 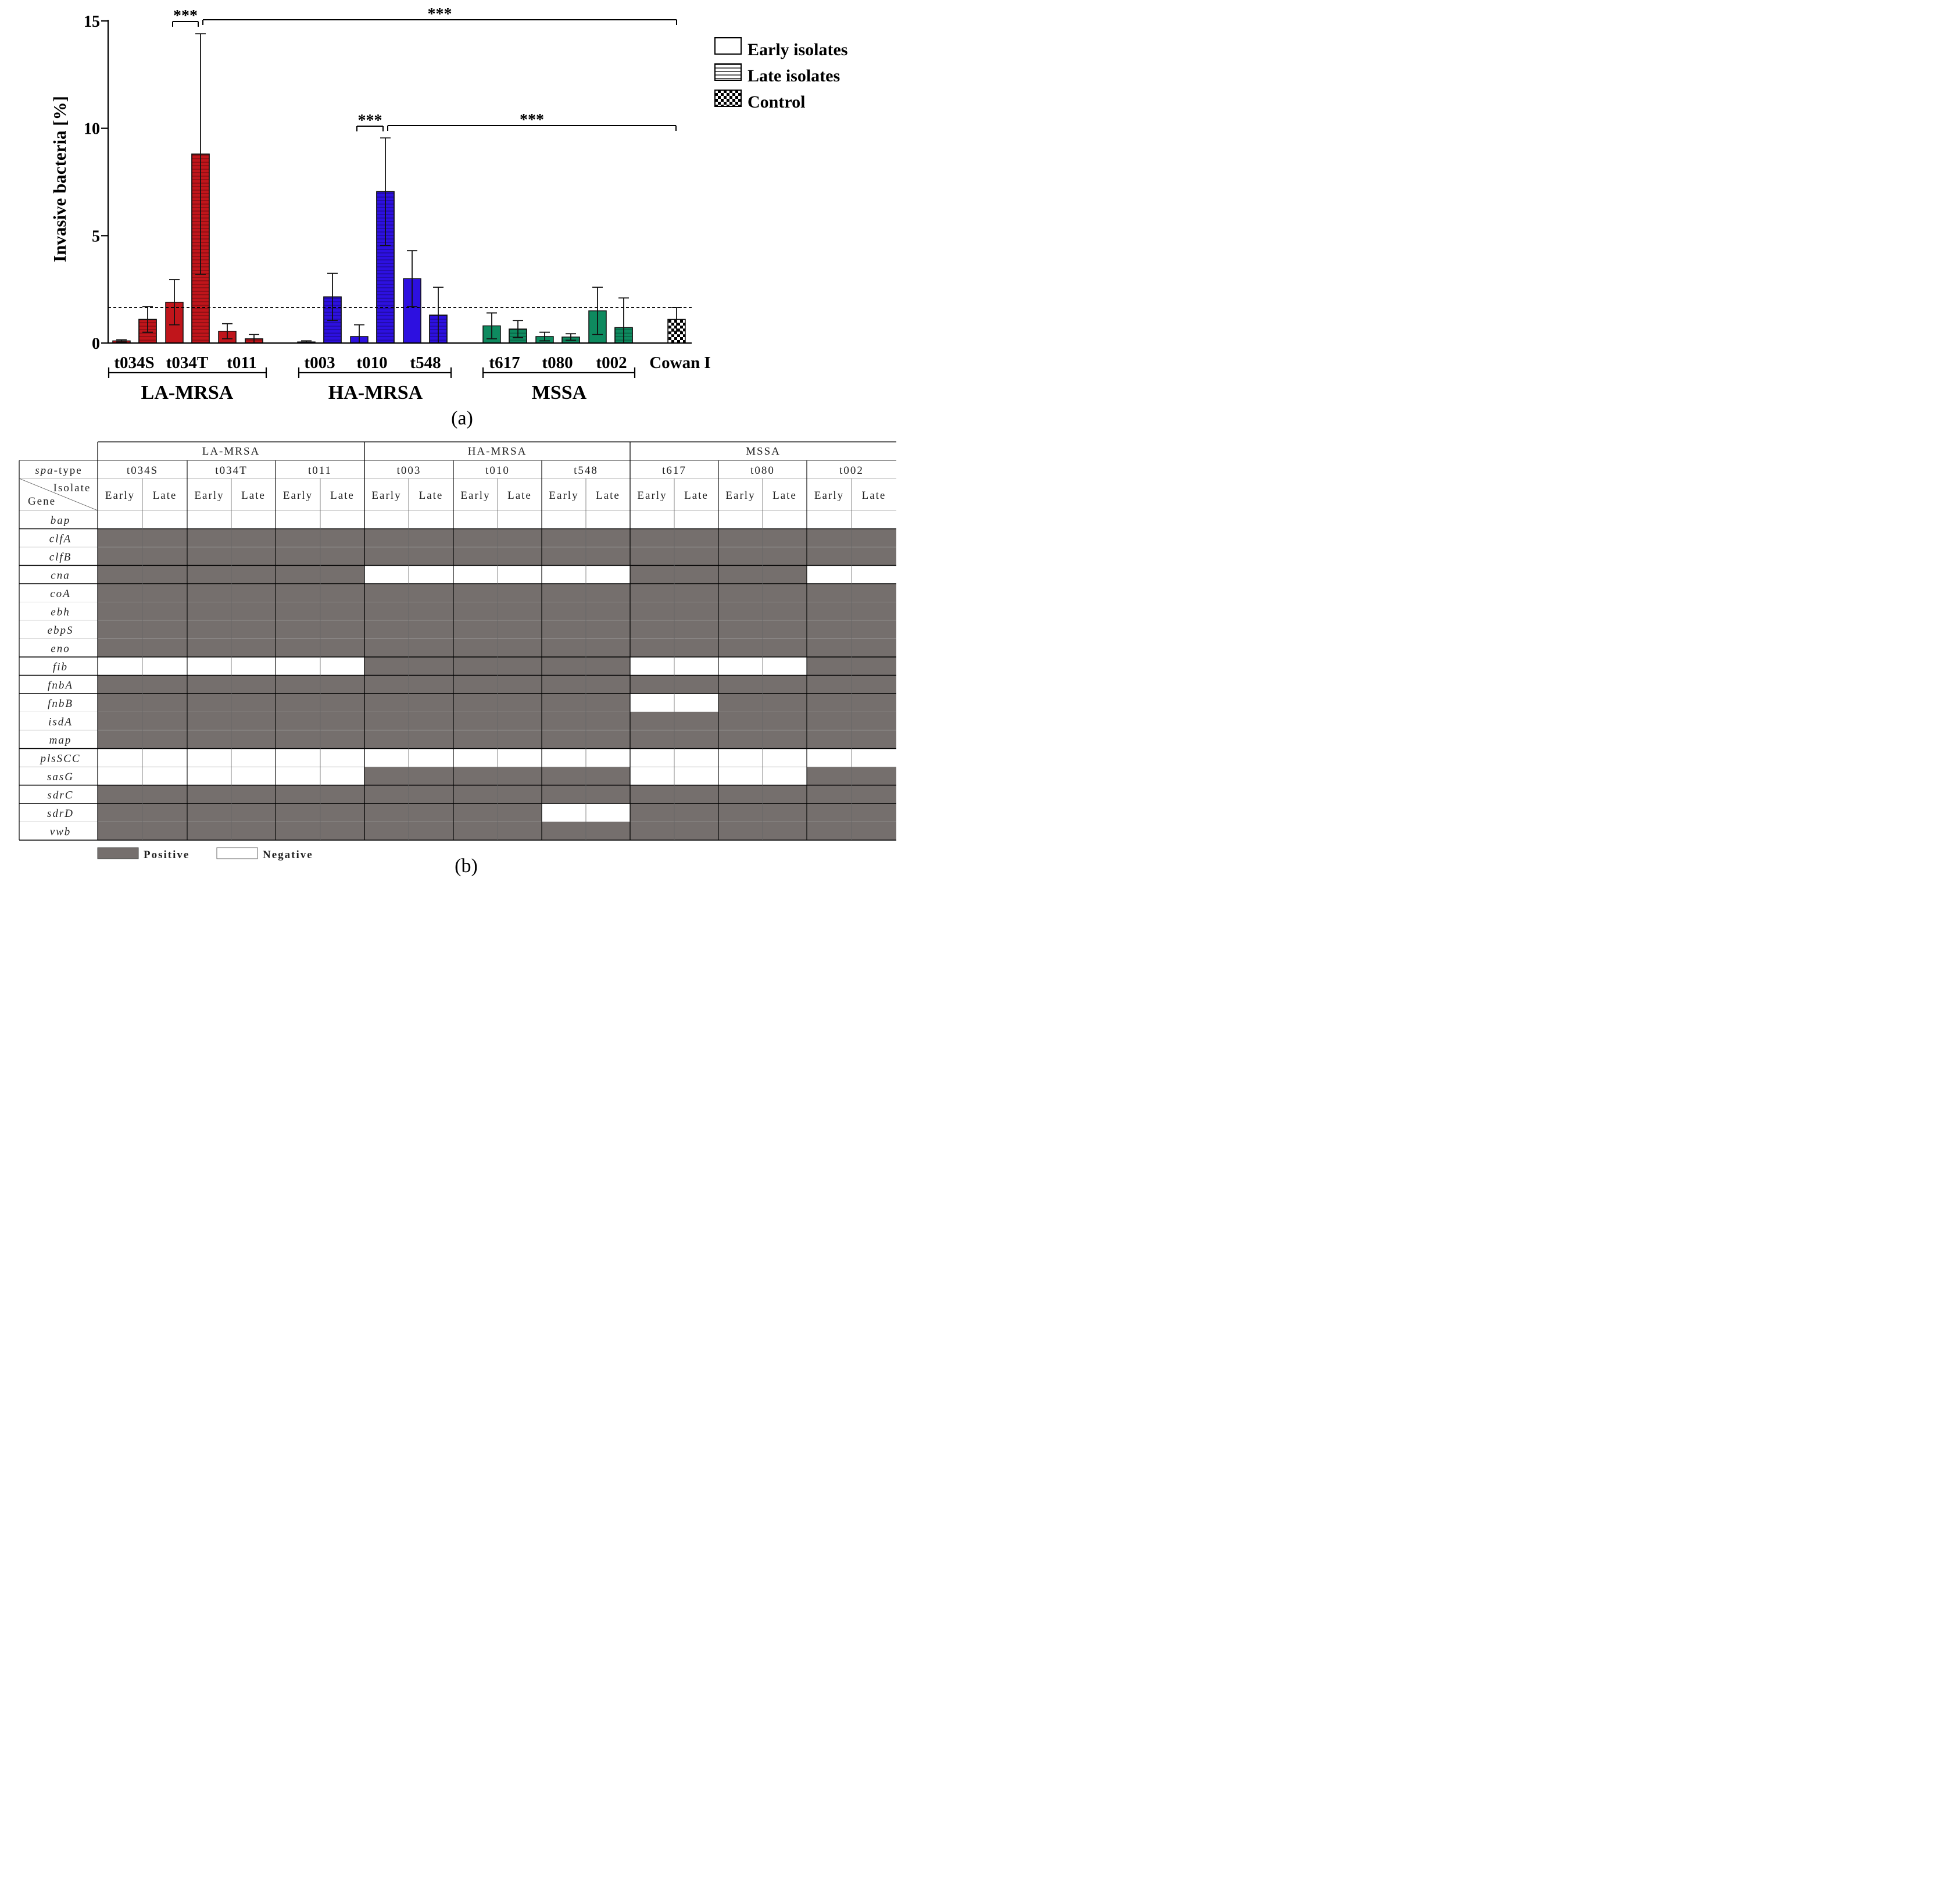 I want to click on cell-plsSCC-t617-early, so click(x=652, y=758).